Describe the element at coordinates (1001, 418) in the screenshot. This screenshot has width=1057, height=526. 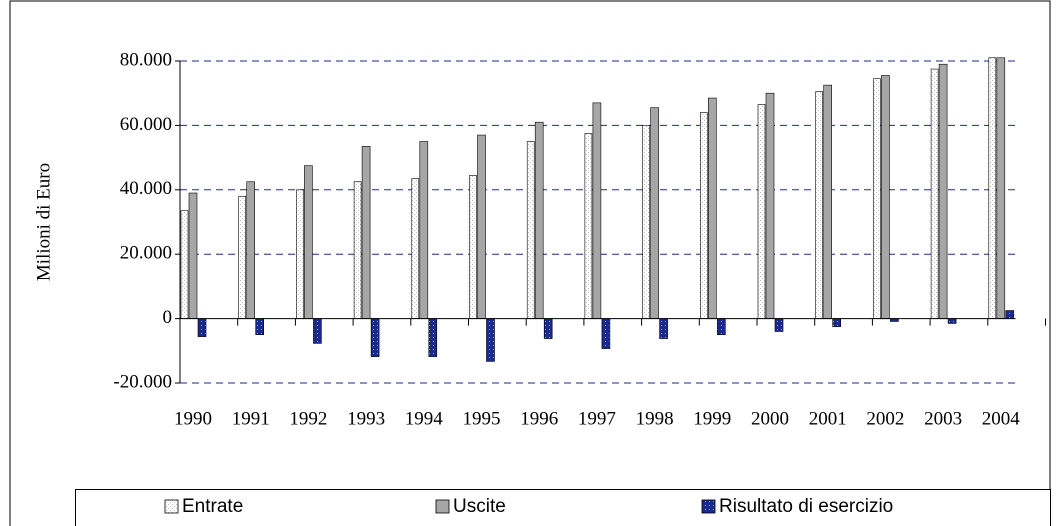
I see `x-tick-label: 2004` at that location.